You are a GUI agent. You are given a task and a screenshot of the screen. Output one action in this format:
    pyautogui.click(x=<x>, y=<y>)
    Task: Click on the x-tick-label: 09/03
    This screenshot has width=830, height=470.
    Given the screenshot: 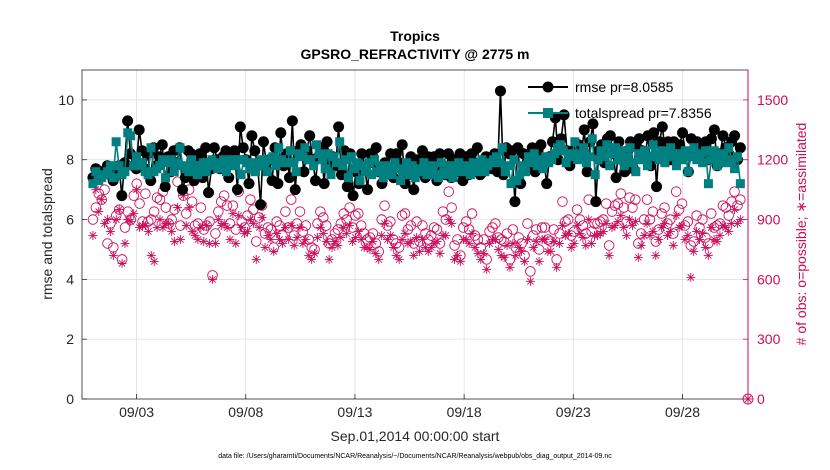 What is the action you would take?
    pyautogui.click(x=136, y=412)
    